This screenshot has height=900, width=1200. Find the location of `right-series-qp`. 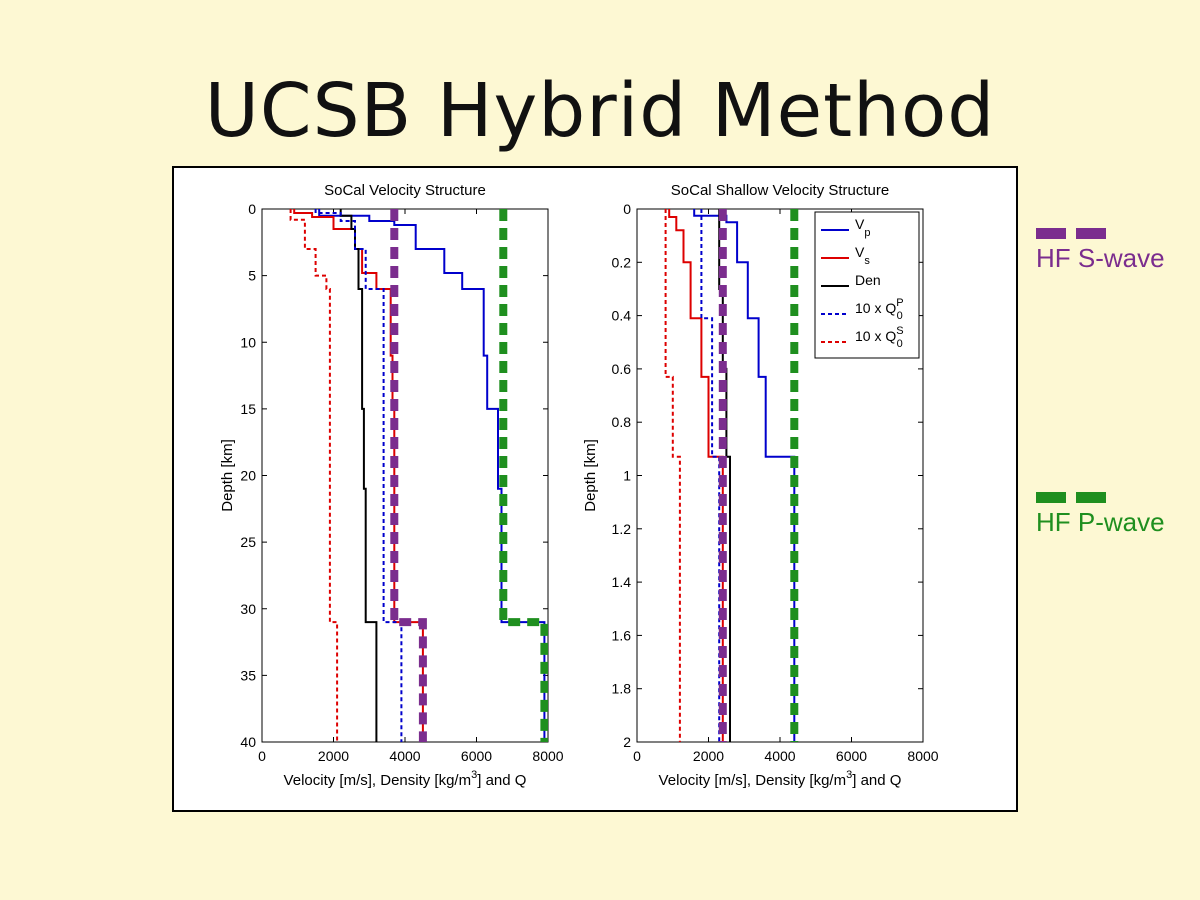

right-series-qp is located at coordinates (710, 475).